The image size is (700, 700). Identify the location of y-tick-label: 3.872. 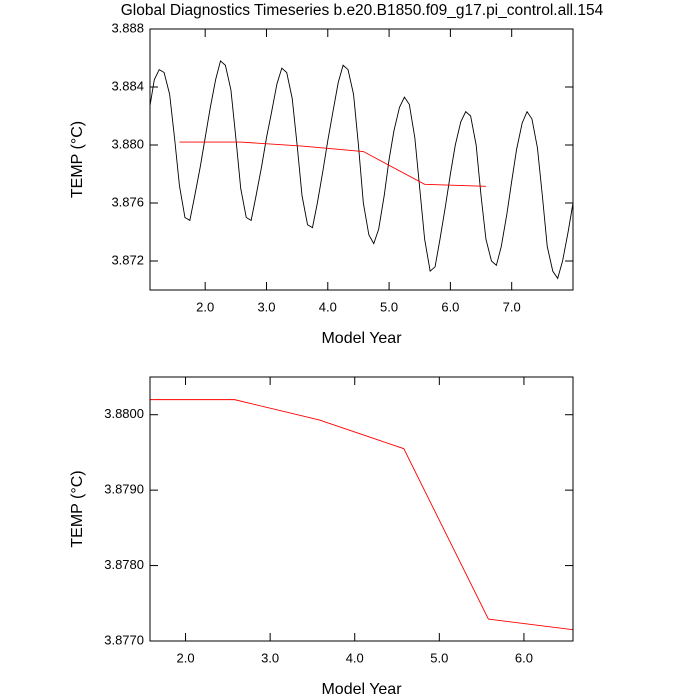
(127, 259).